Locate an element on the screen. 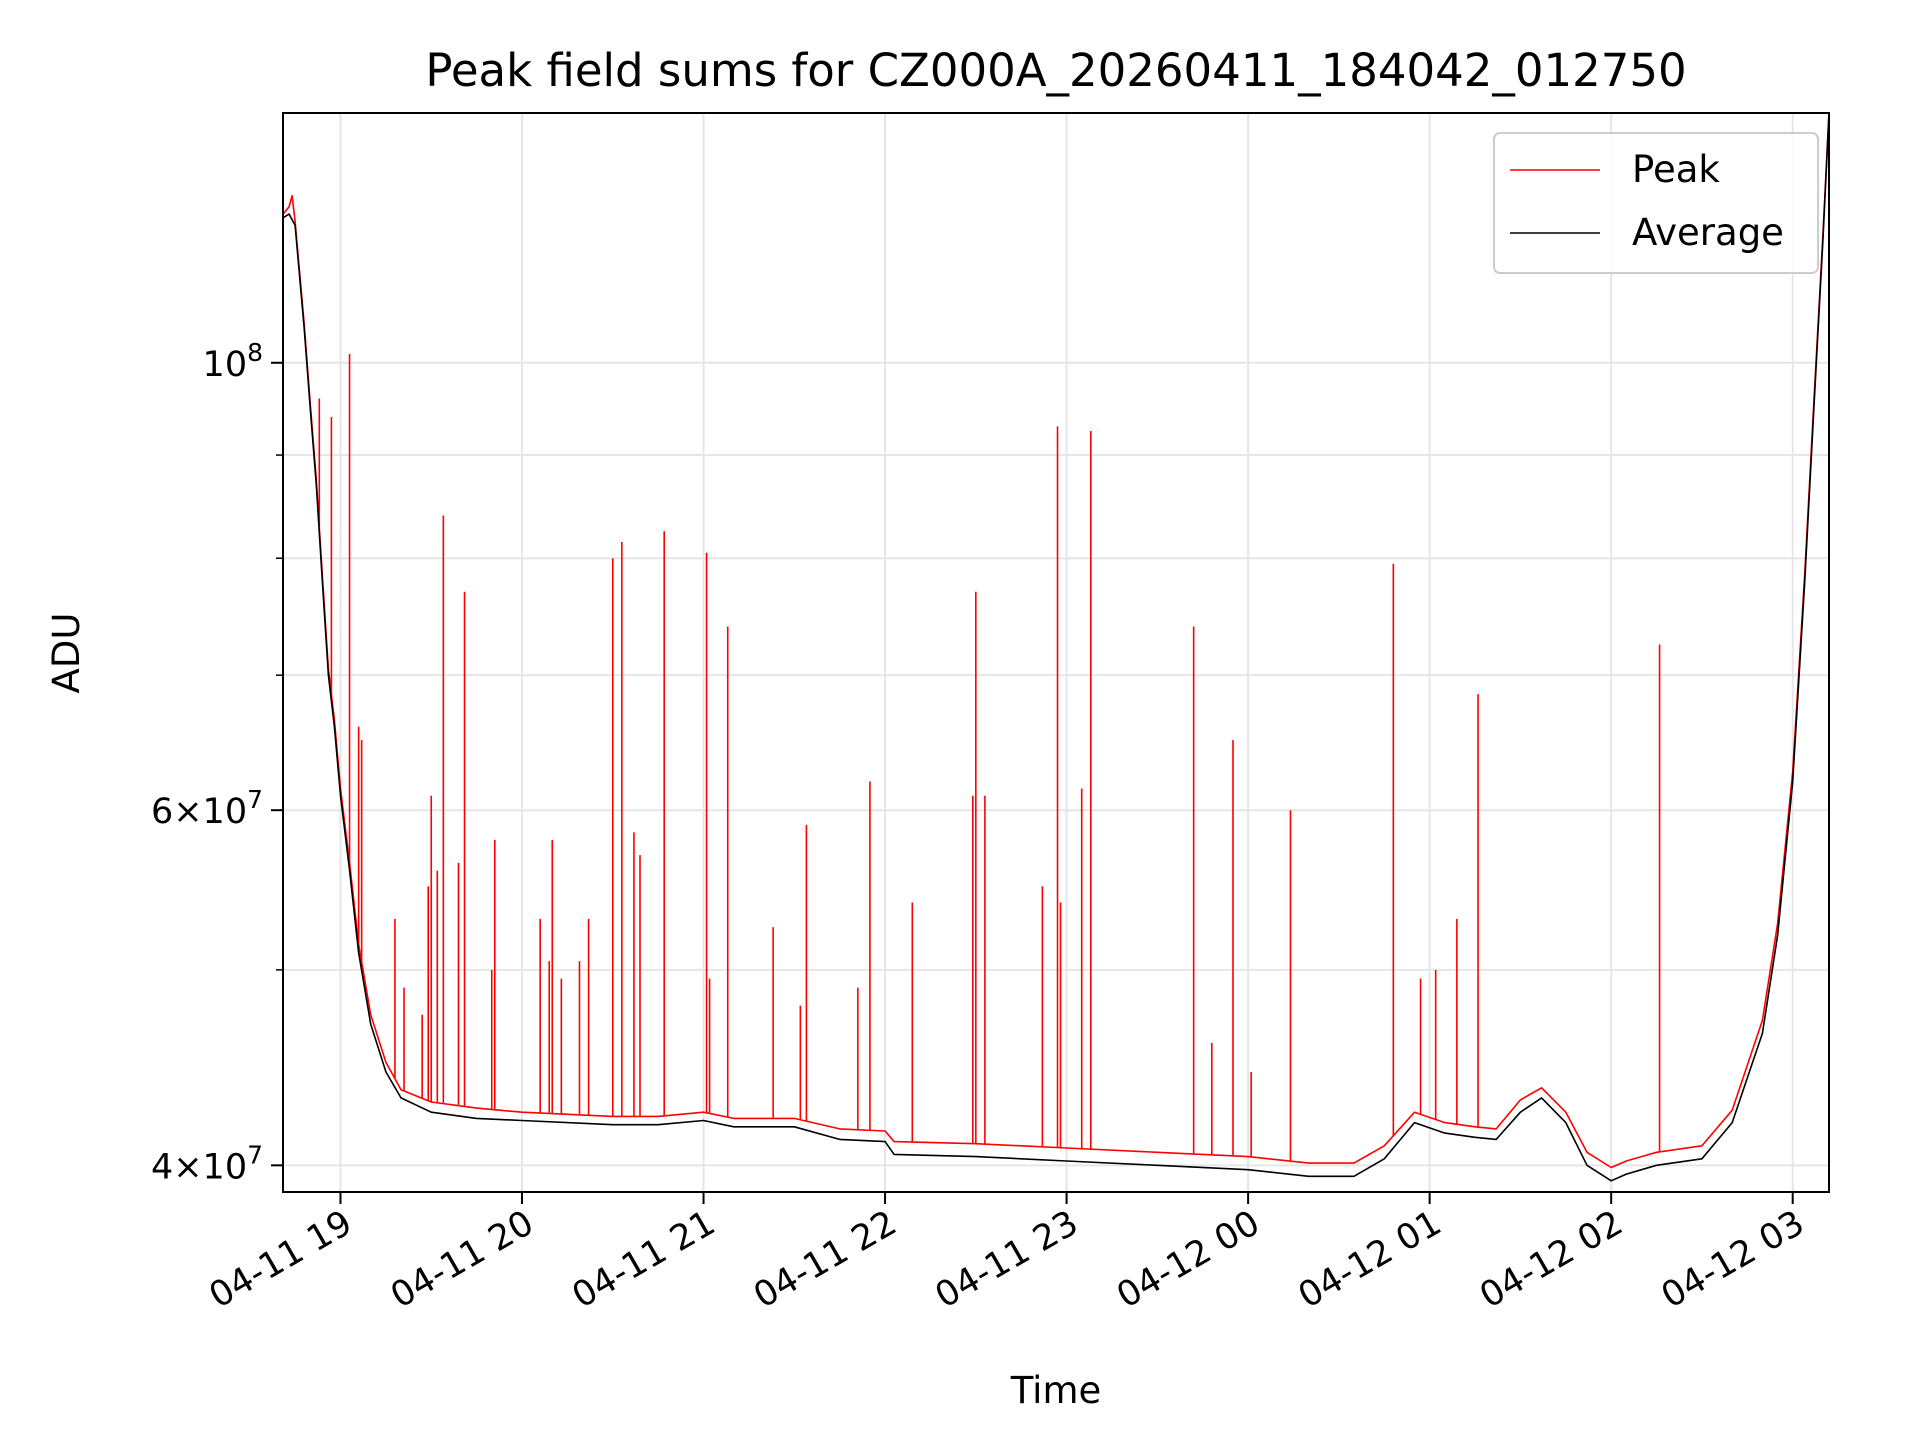 Image resolution: width=1920 pixels, height=1440 pixels. y-tick-label: 6×107 is located at coordinates (207, 808).